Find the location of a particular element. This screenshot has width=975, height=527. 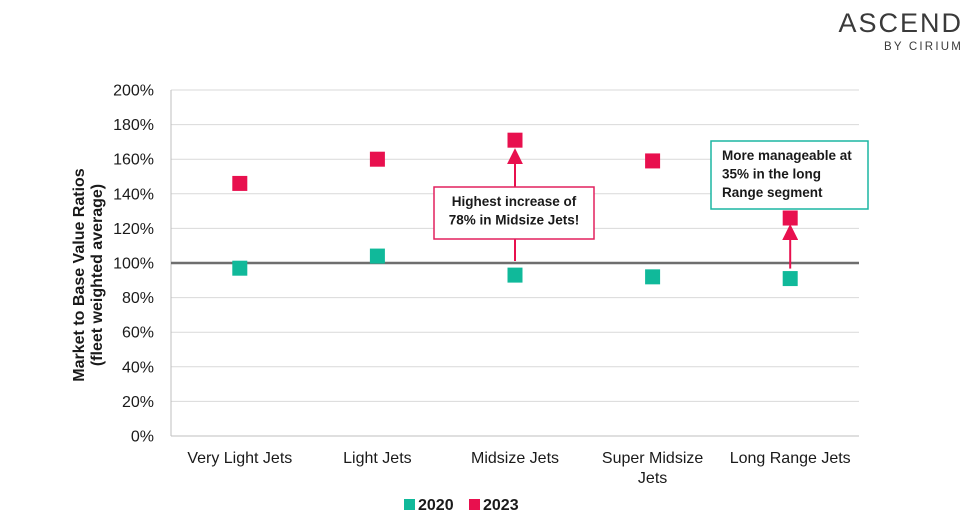

ascend-logo: ASCEND BY CIRIUM is located at coordinates (900, 30).